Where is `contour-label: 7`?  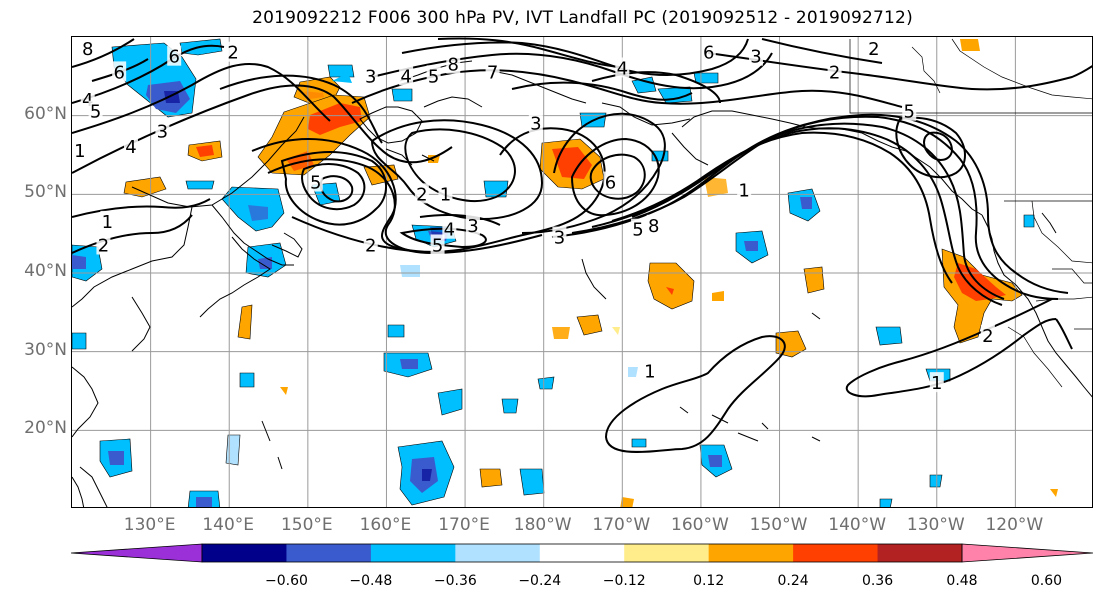 contour-label: 7 is located at coordinates (492, 72).